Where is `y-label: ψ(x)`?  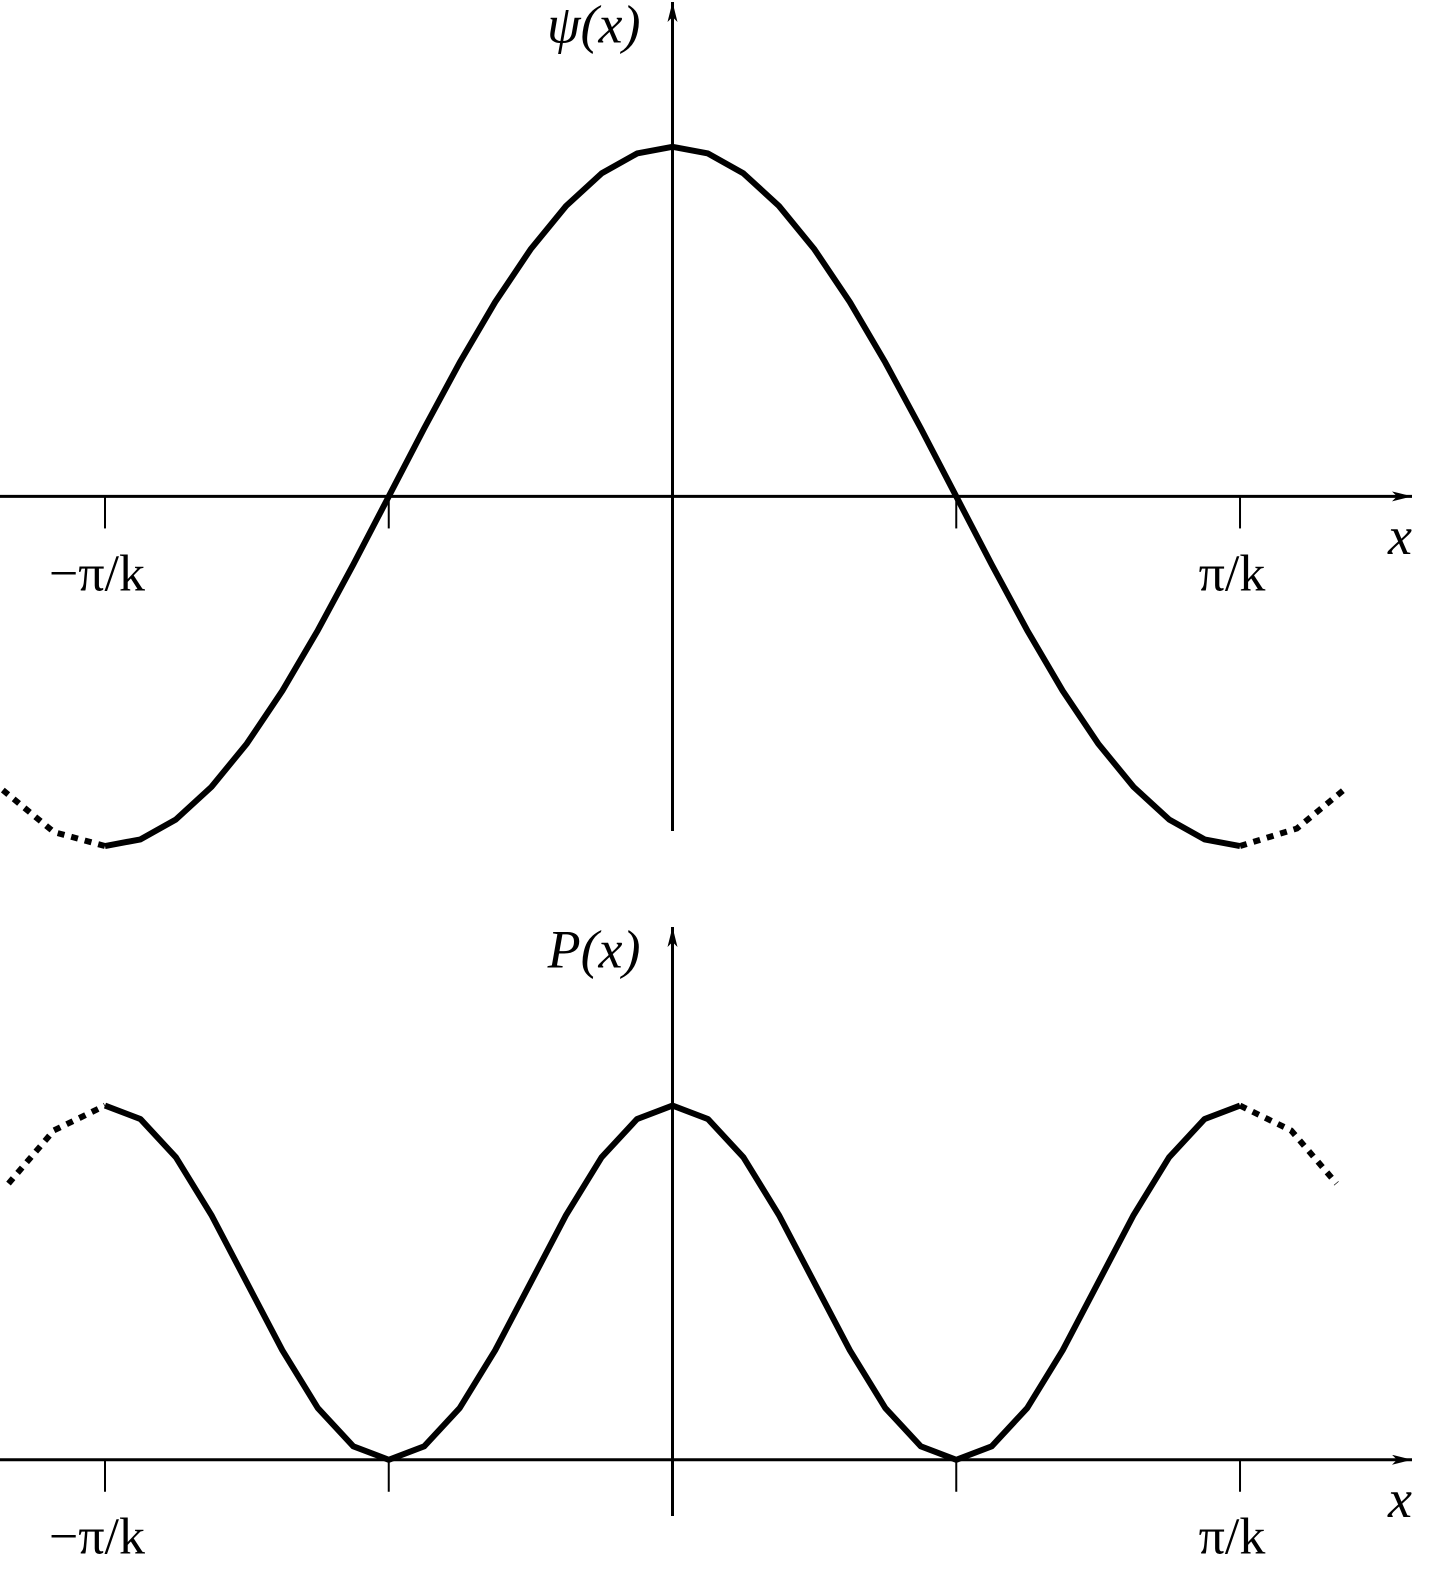
y-label: ψ(x) is located at coordinates (593, 27).